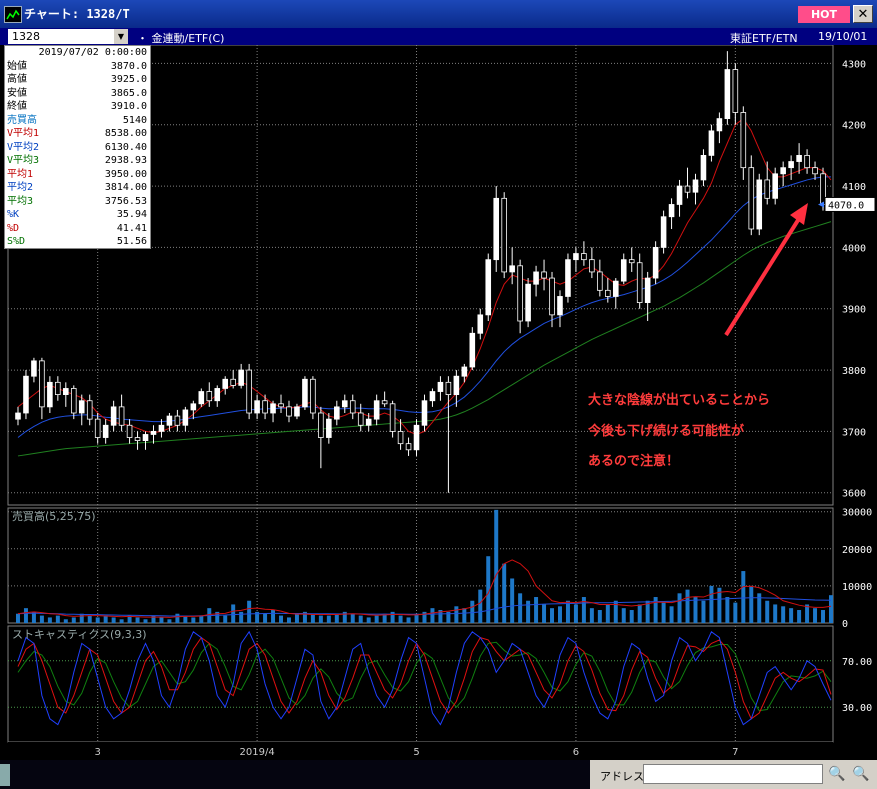  What do you see at coordinates (837, 774) in the screenshot?
I see `search-icon: 🔍` at bounding box center [837, 774].